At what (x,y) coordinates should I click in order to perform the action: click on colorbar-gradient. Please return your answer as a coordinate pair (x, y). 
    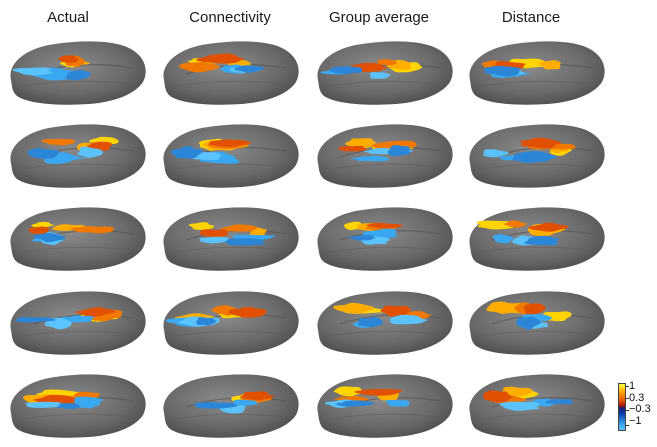
    Looking at the image, I should click on (622, 407).